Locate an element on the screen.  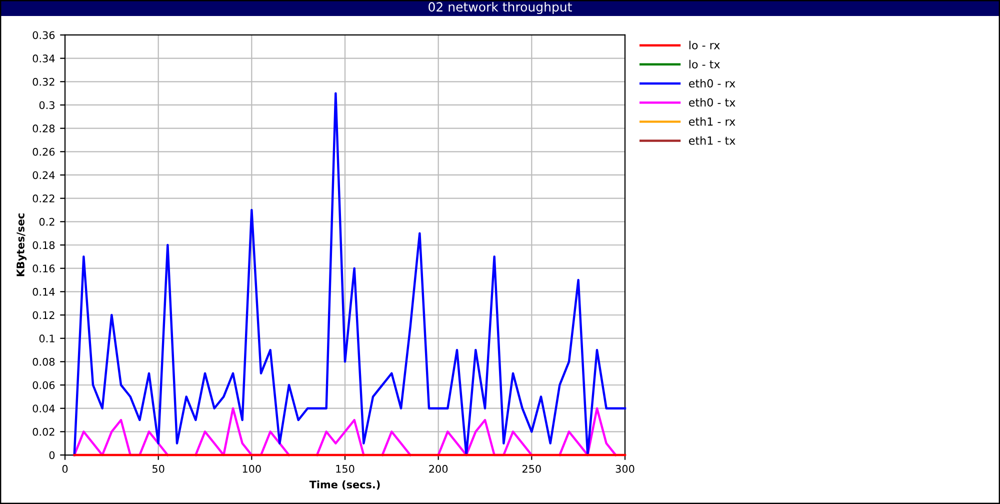
y-tick-label: 0.06 is located at coordinates (43, 385).